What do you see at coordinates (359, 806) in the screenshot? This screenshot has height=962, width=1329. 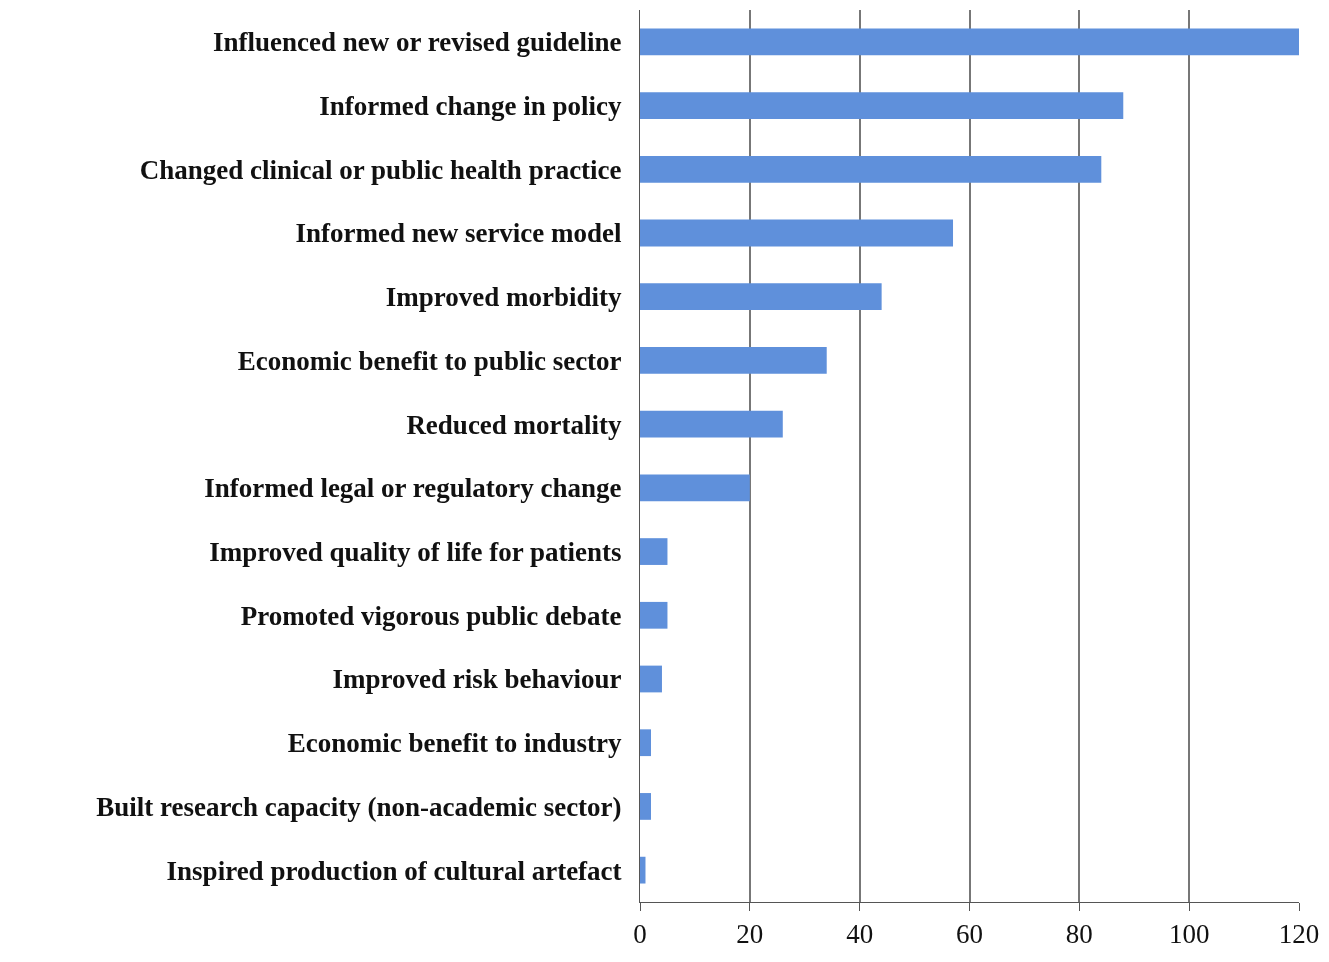 I see `y-tick-label: Built research capacity (non-academic sector)` at bounding box center [359, 806].